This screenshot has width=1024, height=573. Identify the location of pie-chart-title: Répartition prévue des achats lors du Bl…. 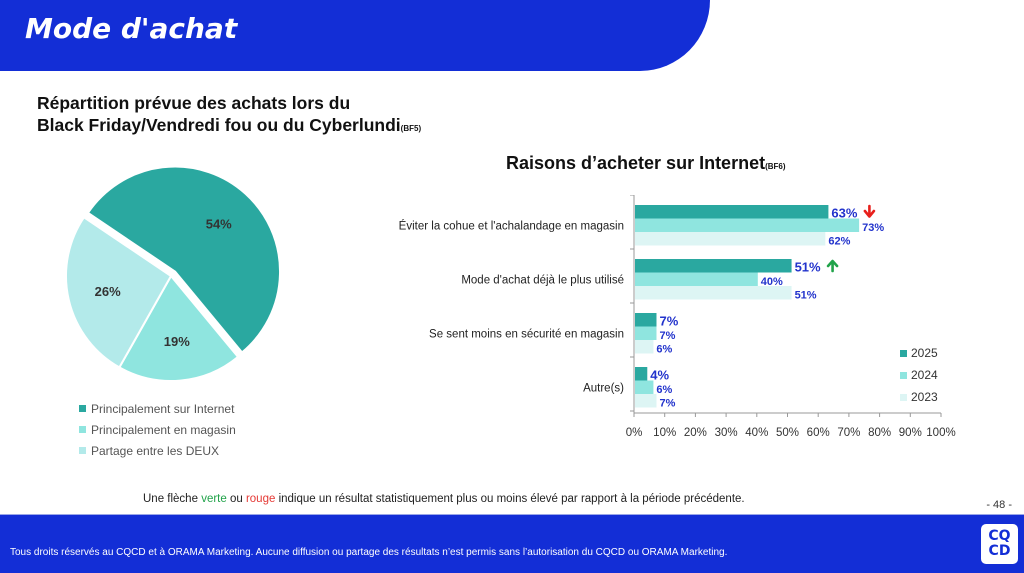
(229, 116).